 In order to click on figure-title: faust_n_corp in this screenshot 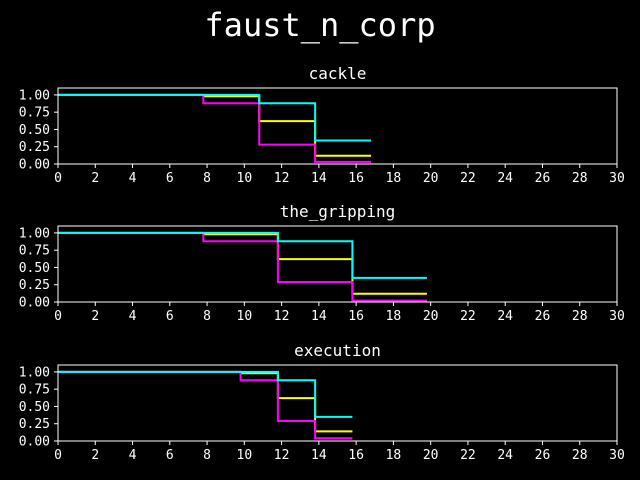, I will do `click(319, 25)`.